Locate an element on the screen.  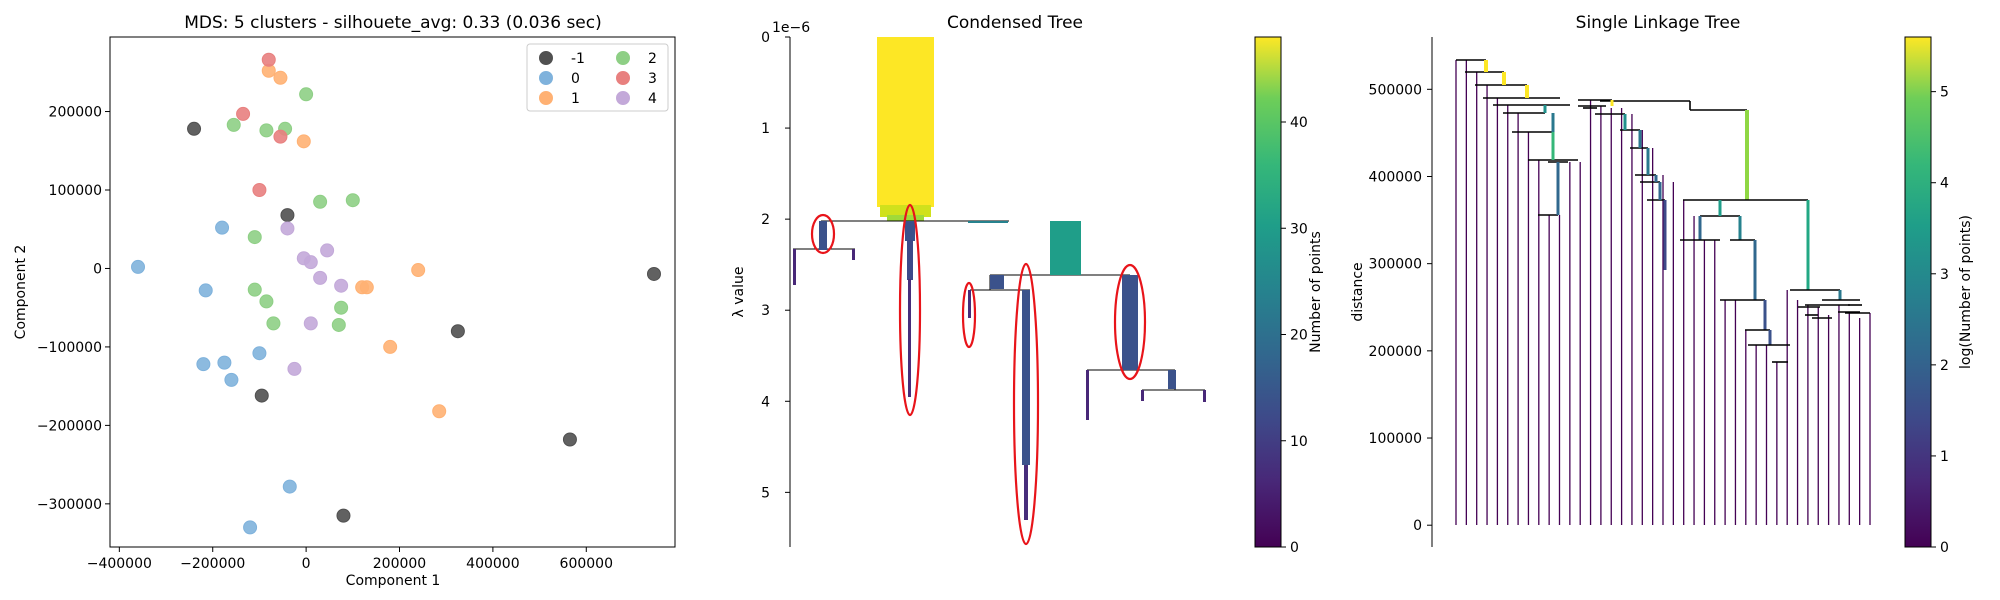
colorbar-tick-label: 20 is located at coordinates (1299, 336).